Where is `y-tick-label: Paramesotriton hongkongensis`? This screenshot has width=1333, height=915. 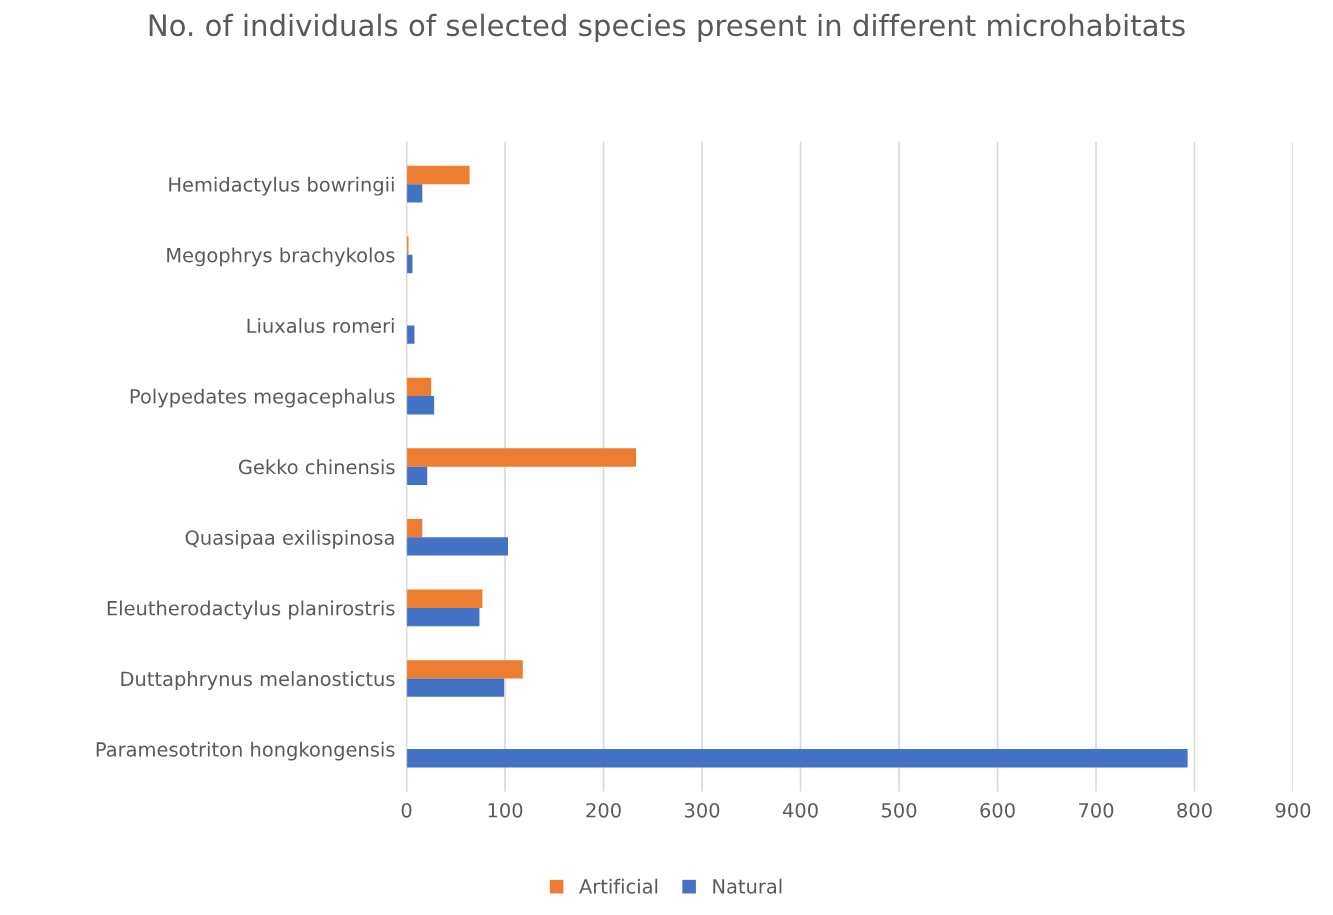
y-tick-label: Paramesotriton hongkongensis is located at coordinates (245, 751).